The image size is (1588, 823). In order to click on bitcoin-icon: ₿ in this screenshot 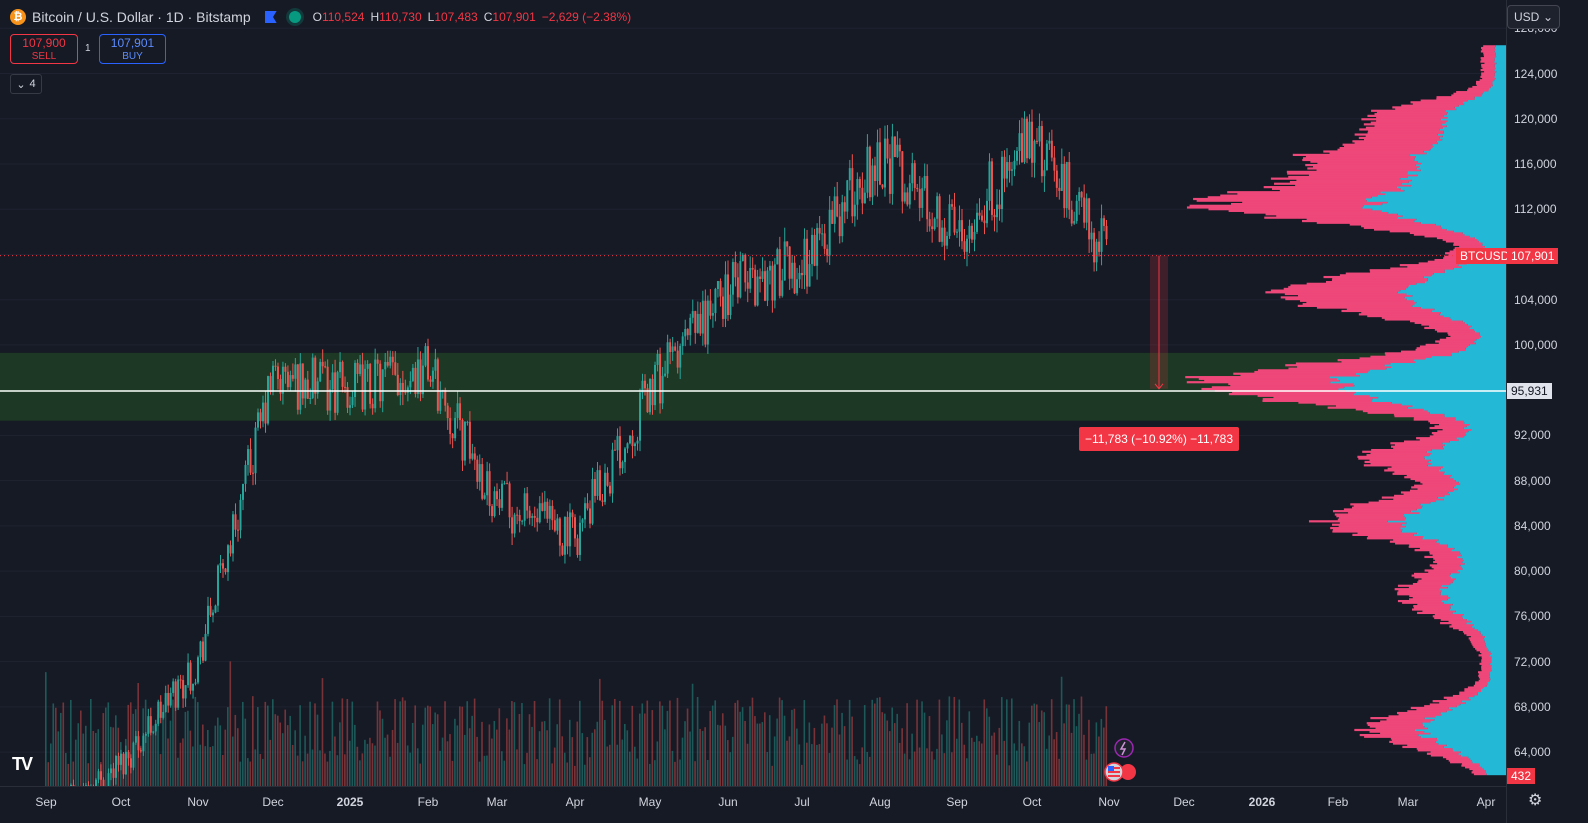, I will do `click(18, 17)`.